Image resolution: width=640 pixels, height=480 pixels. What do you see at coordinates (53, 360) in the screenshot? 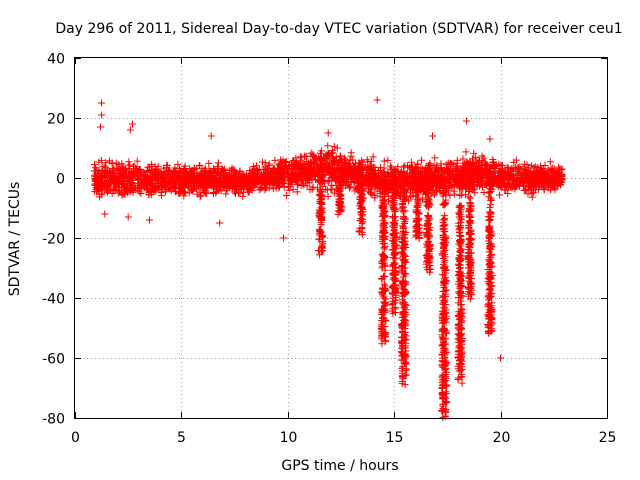
I see `y-tick-label: -60` at bounding box center [53, 360].